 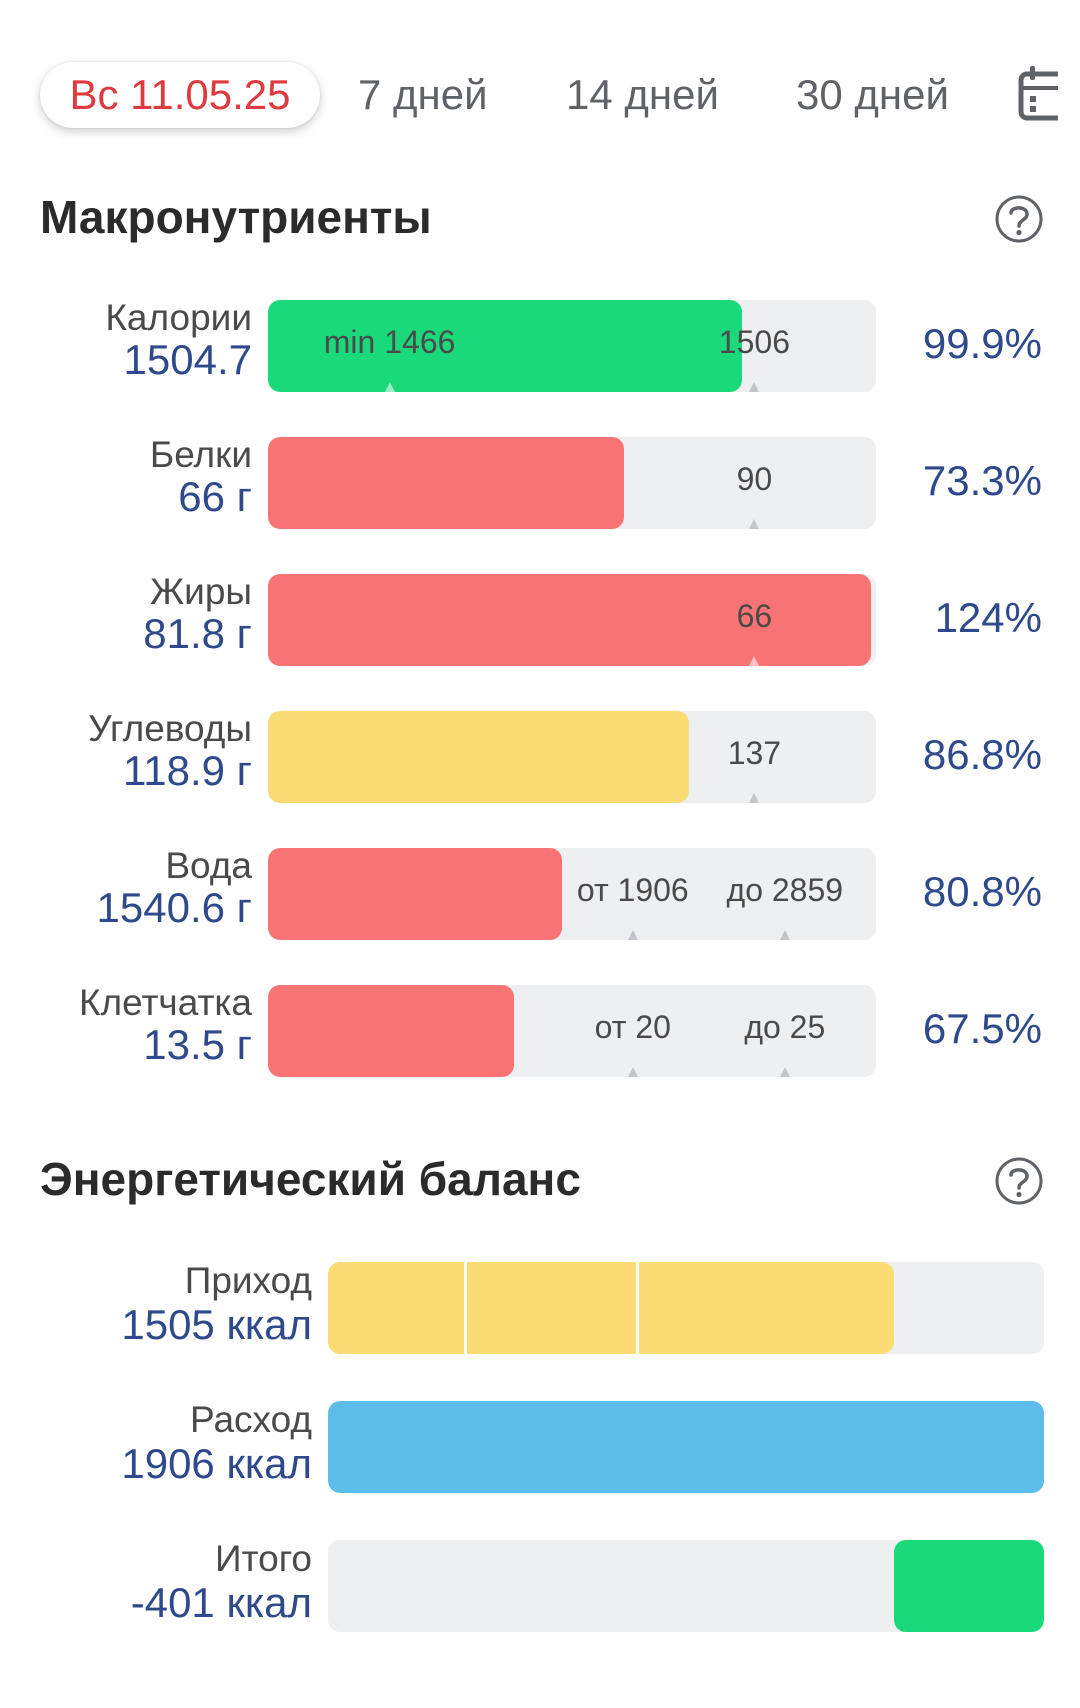 What do you see at coordinates (187, 770) in the screenshot?
I see `macro-value: 118.9 г` at bounding box center [187, 770].